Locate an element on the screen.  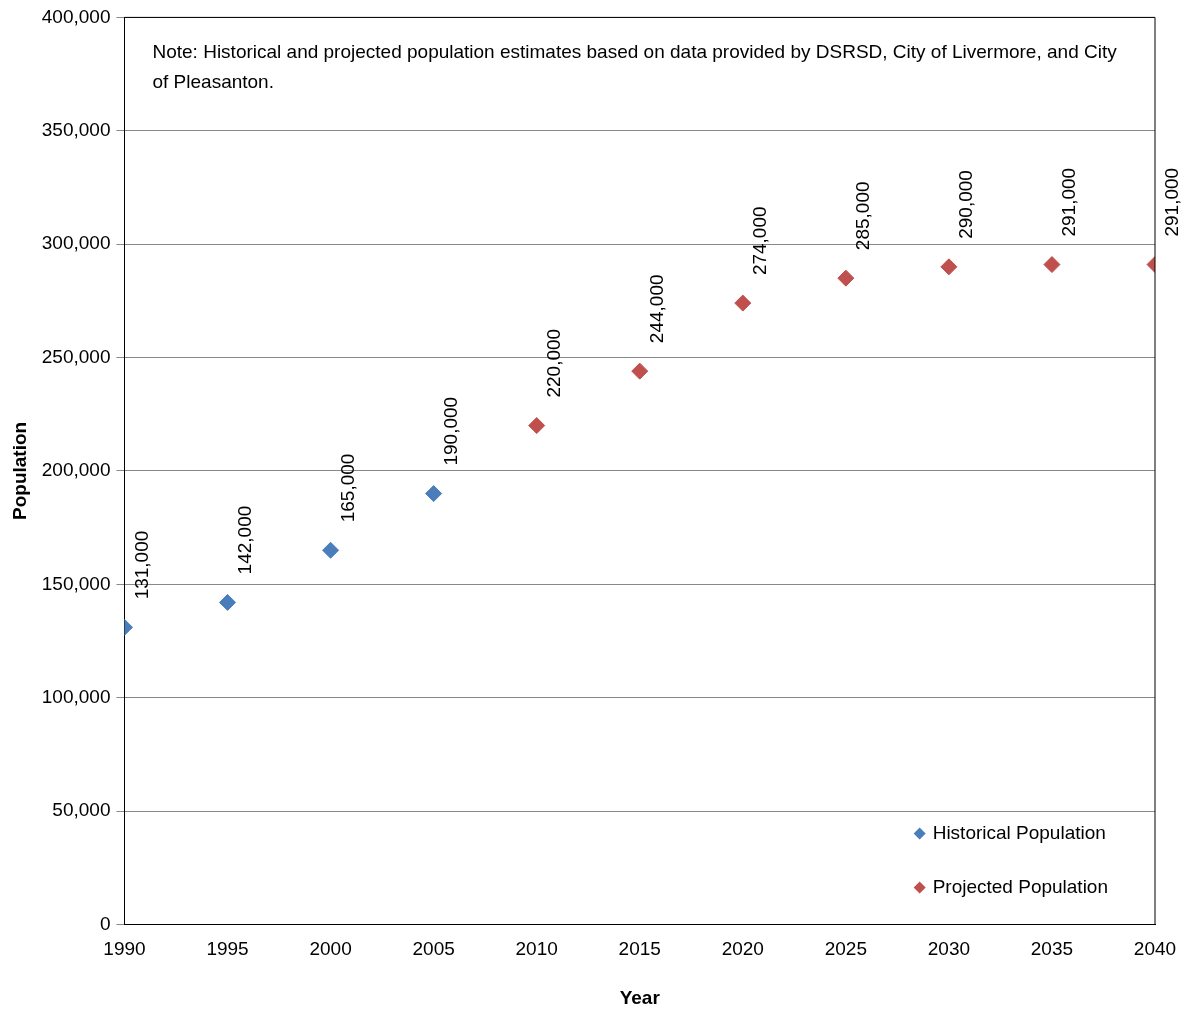
data-label: 220,000 is located at coordinates (553, 363).